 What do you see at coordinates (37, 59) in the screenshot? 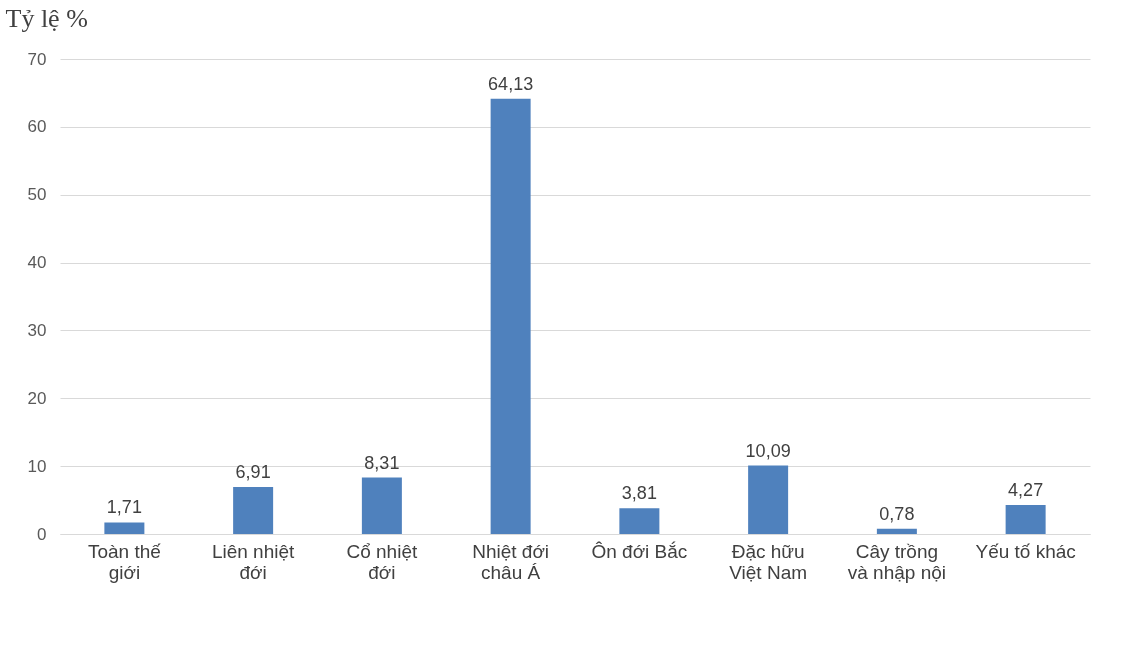
I see `y-tick-label: 70` at bounding box center [37, 59].